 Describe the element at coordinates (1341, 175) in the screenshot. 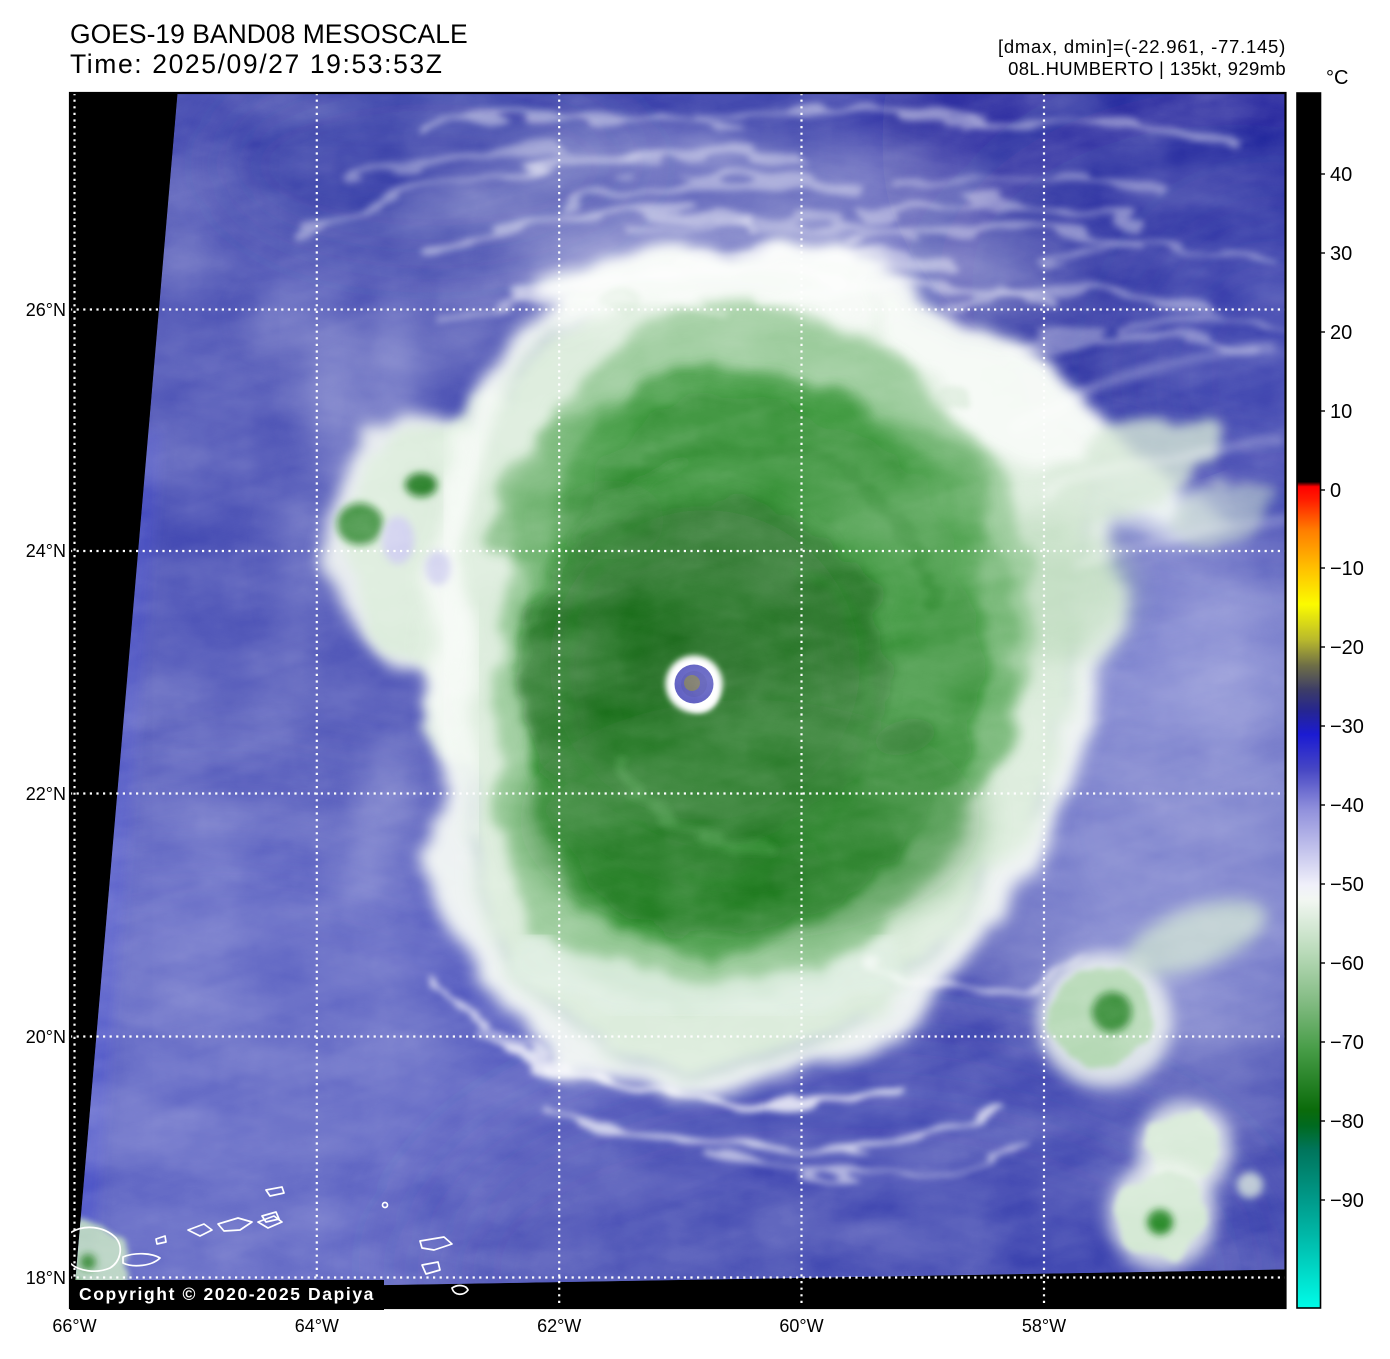

I see `svg-text: 40` at that location.